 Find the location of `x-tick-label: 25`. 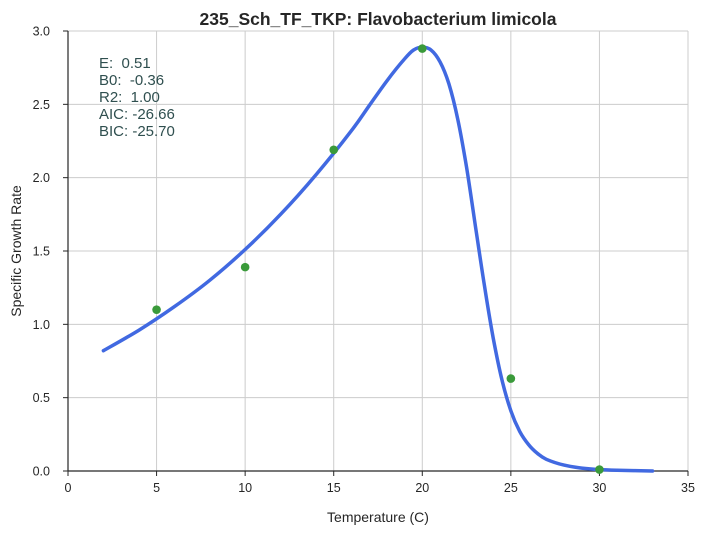

x-tick-label: 25 is located at coordinates (511, 488).